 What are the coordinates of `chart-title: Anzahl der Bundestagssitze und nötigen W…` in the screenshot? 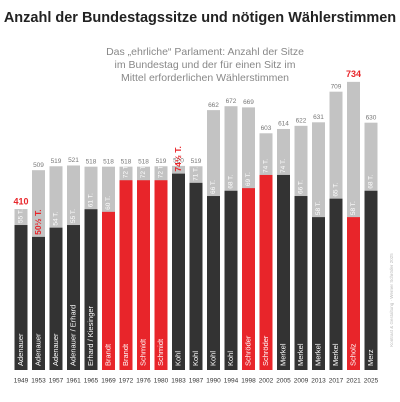 It's located at (200, 18).